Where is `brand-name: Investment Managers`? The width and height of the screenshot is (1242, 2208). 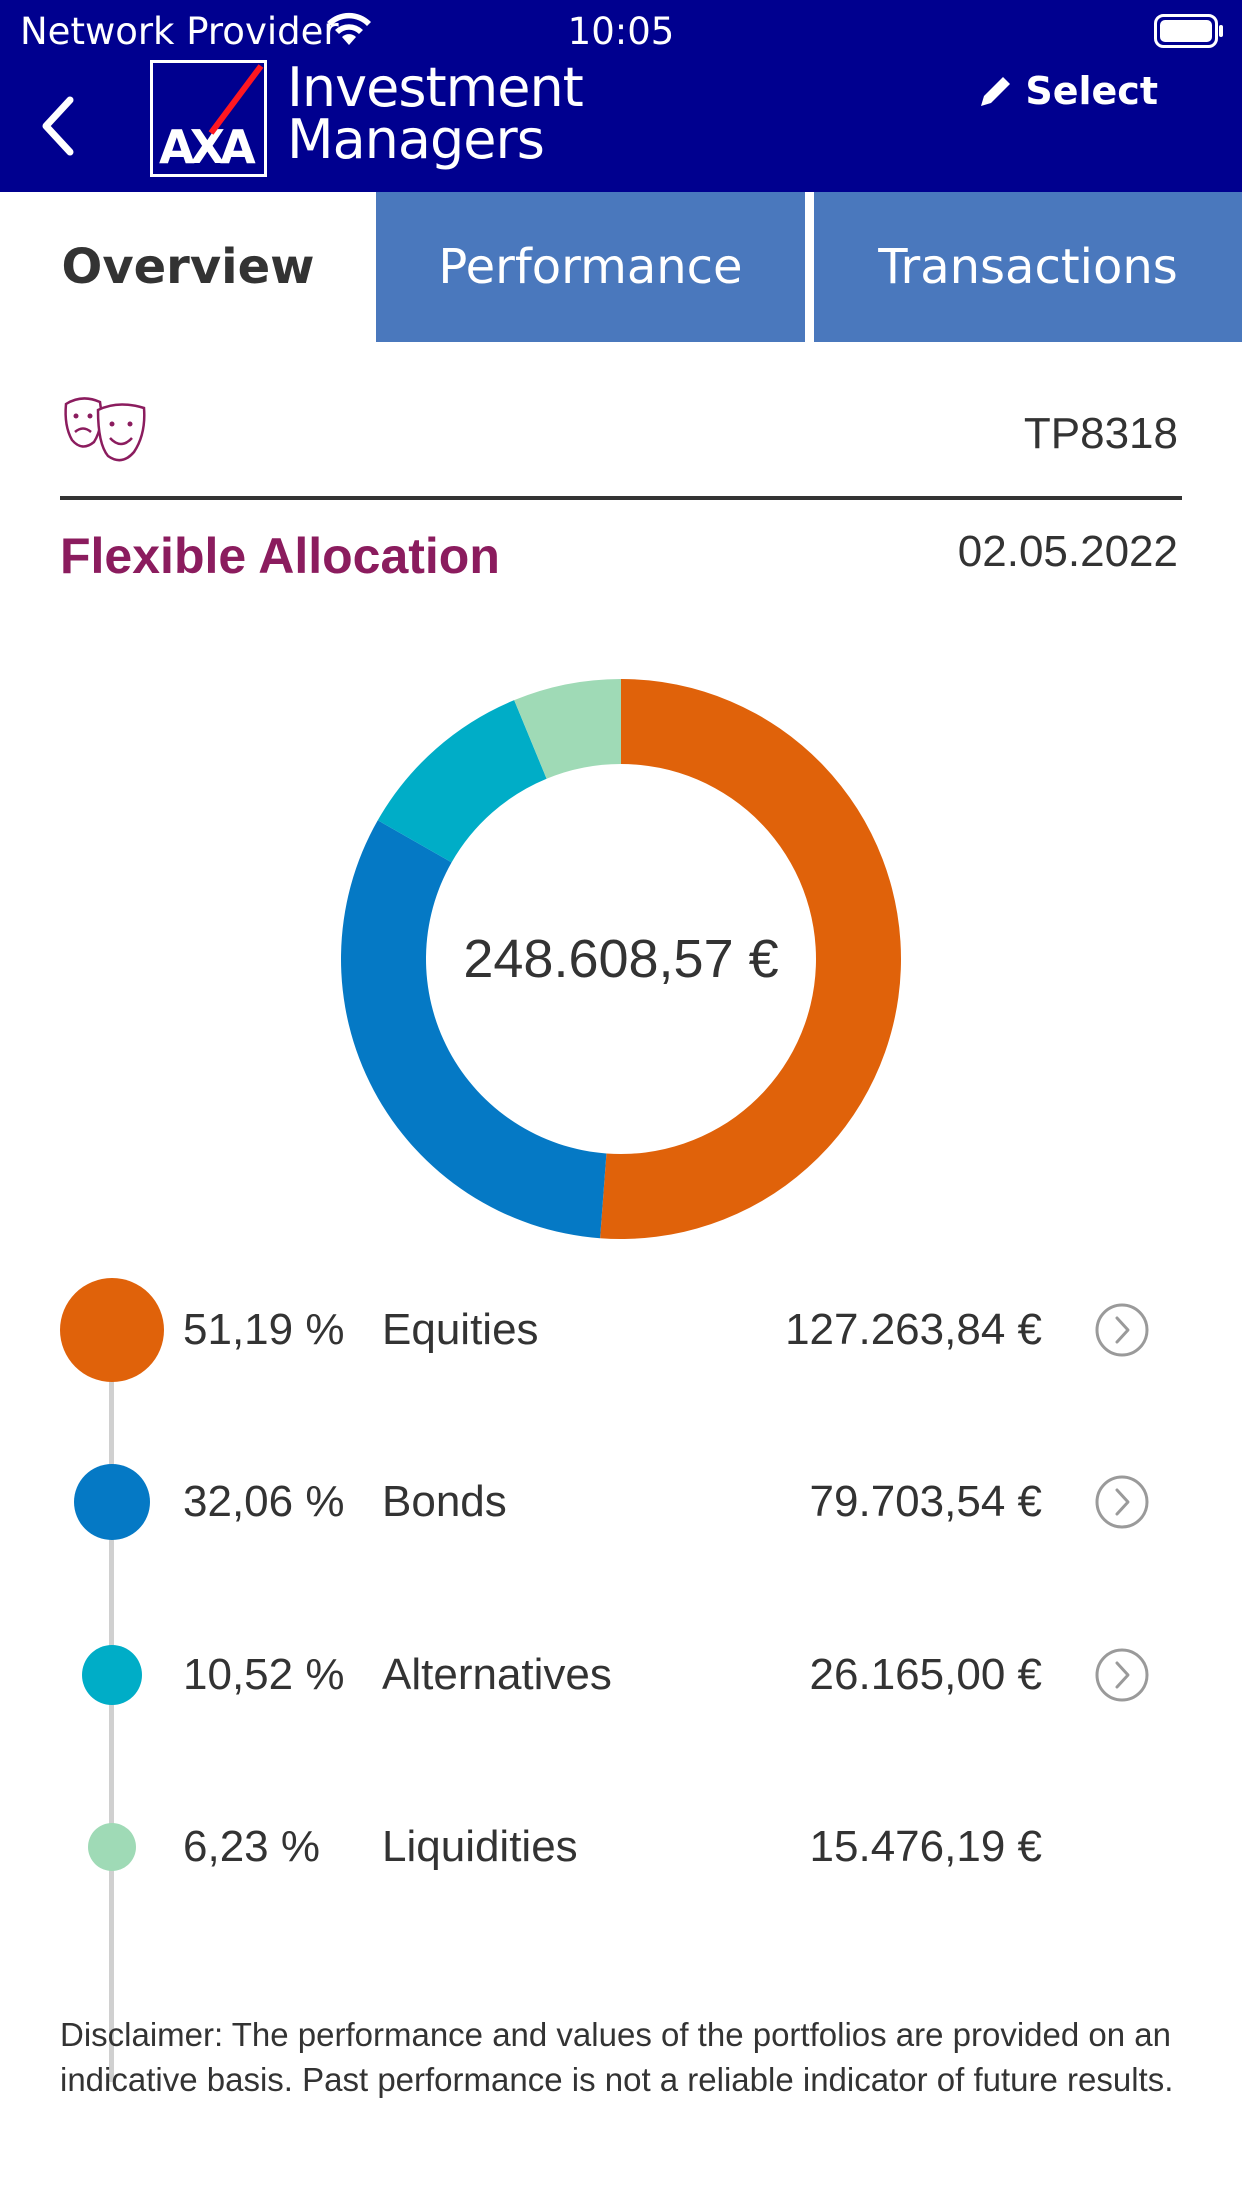 brand-name: Investment Managers is located at coordinates (435, 113).